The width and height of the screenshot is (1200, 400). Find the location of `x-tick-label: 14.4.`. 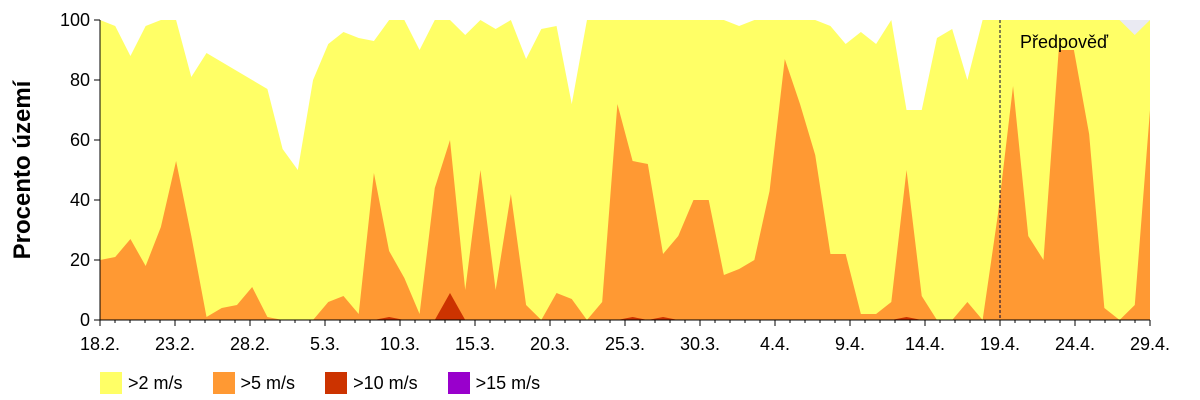

x-tick-label: 14.4. is located at coordinates (925, 344).